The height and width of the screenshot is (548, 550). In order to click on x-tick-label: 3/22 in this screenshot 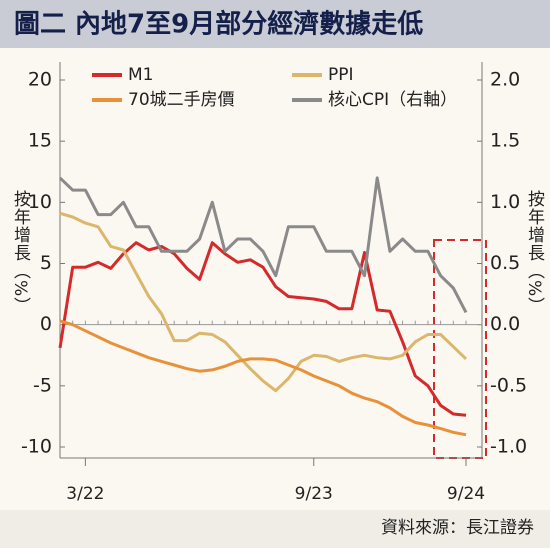, I will do `click(85, 494)`.